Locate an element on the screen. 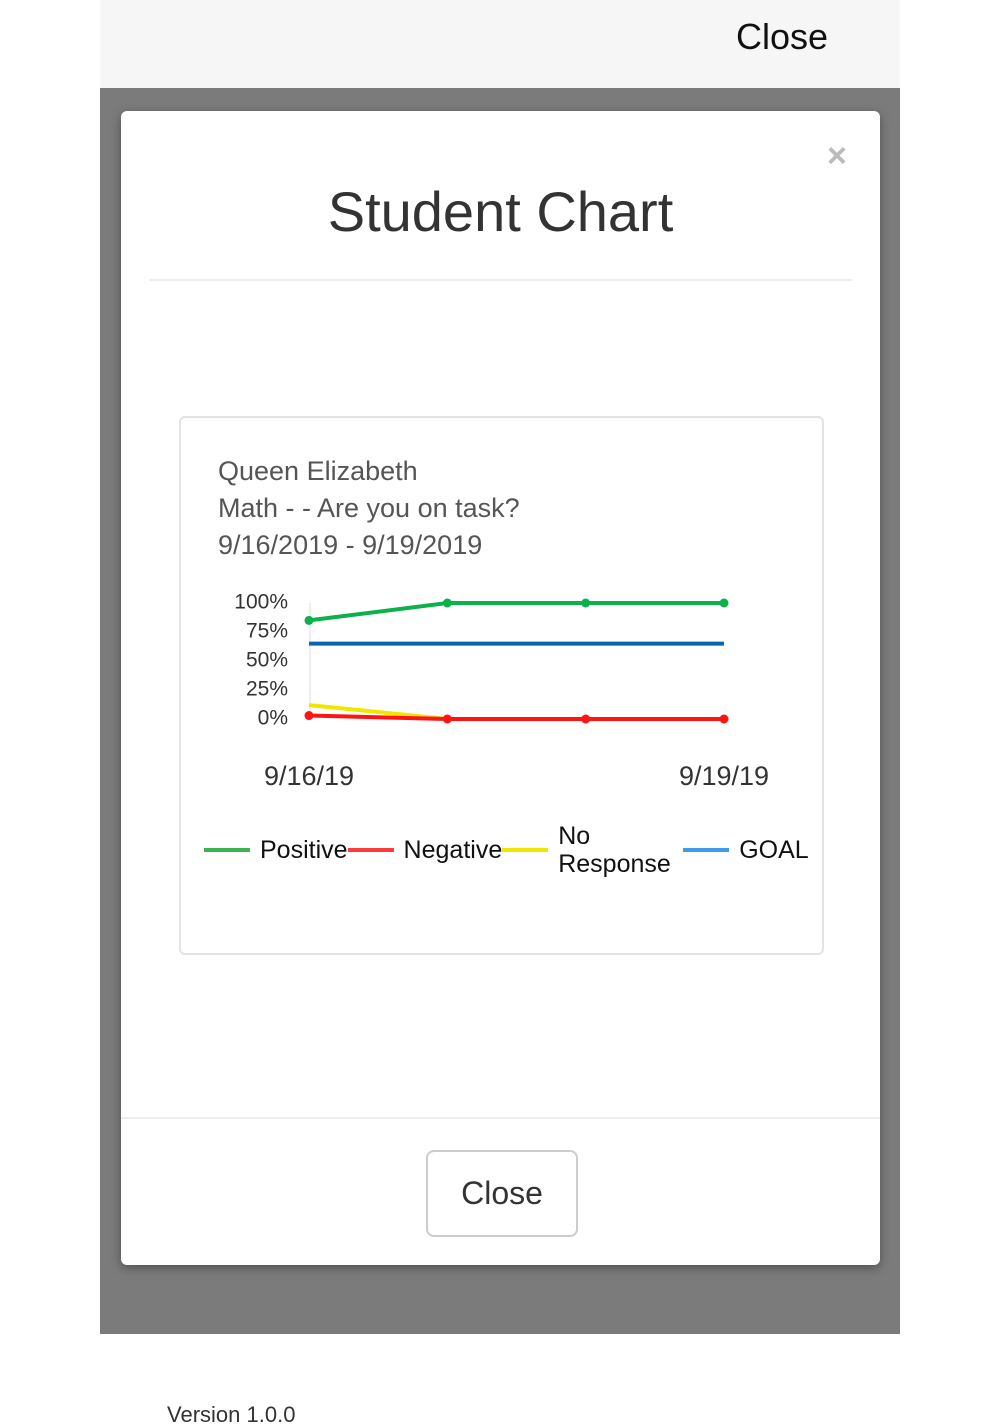 Image resolution: width=1000 pixels, height=1428 pixels. chart-title: 9/16/2019 - 9/19/2019 is located at coordinates (350, 545).